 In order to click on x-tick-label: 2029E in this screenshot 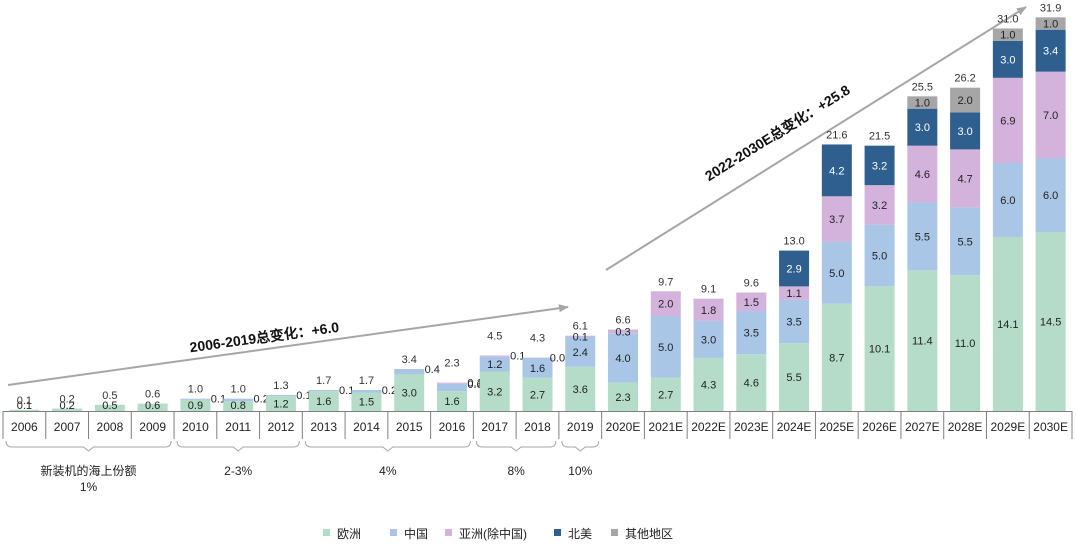, I will do `click(1008, 427)`.